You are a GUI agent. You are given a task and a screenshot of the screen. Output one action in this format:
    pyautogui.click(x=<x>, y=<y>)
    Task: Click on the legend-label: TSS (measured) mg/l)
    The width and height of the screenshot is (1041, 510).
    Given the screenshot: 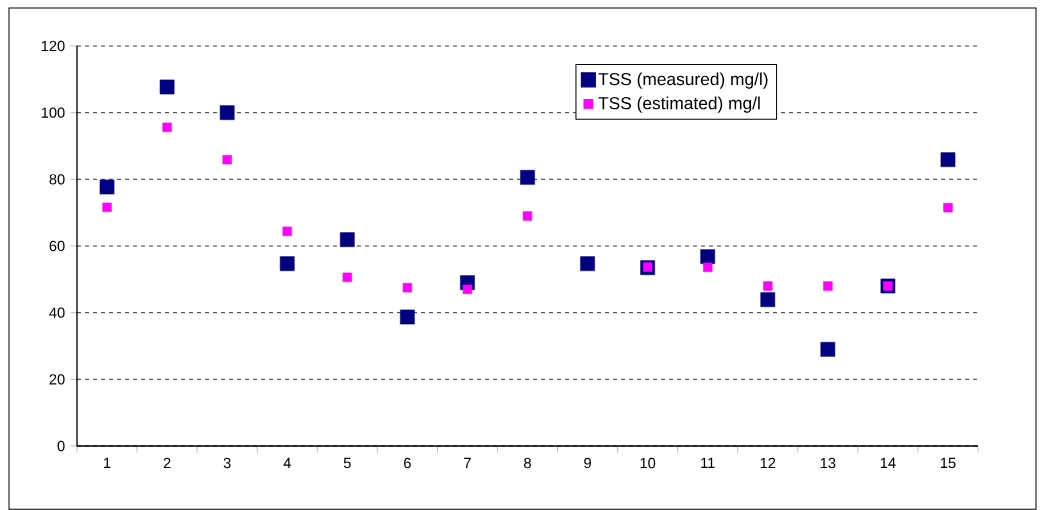 What is the action you would take?
    pyautogui.click(x=683, y=80)
    